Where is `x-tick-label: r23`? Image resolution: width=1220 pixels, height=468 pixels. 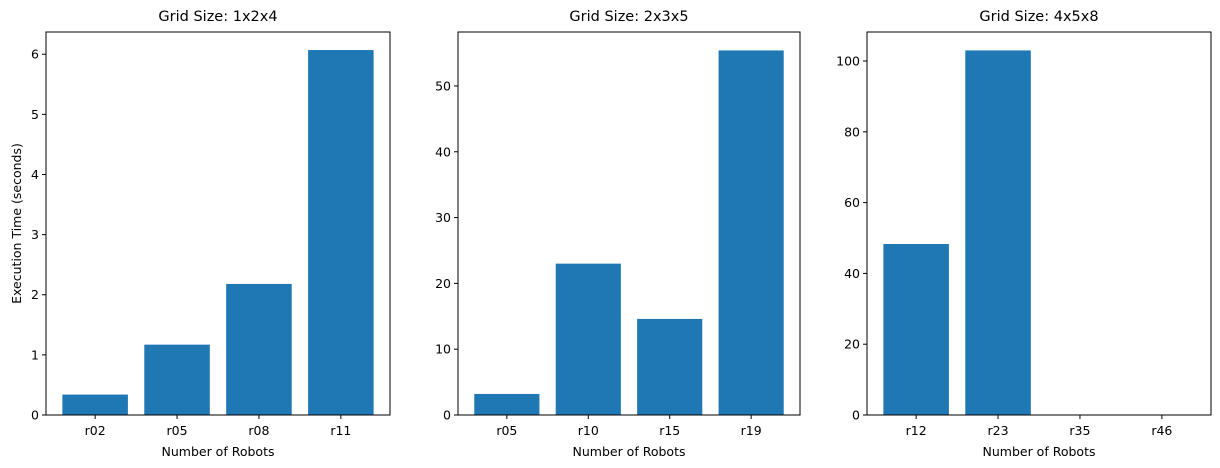 x-tick-label: r23 is located at coordinates (998, 430).